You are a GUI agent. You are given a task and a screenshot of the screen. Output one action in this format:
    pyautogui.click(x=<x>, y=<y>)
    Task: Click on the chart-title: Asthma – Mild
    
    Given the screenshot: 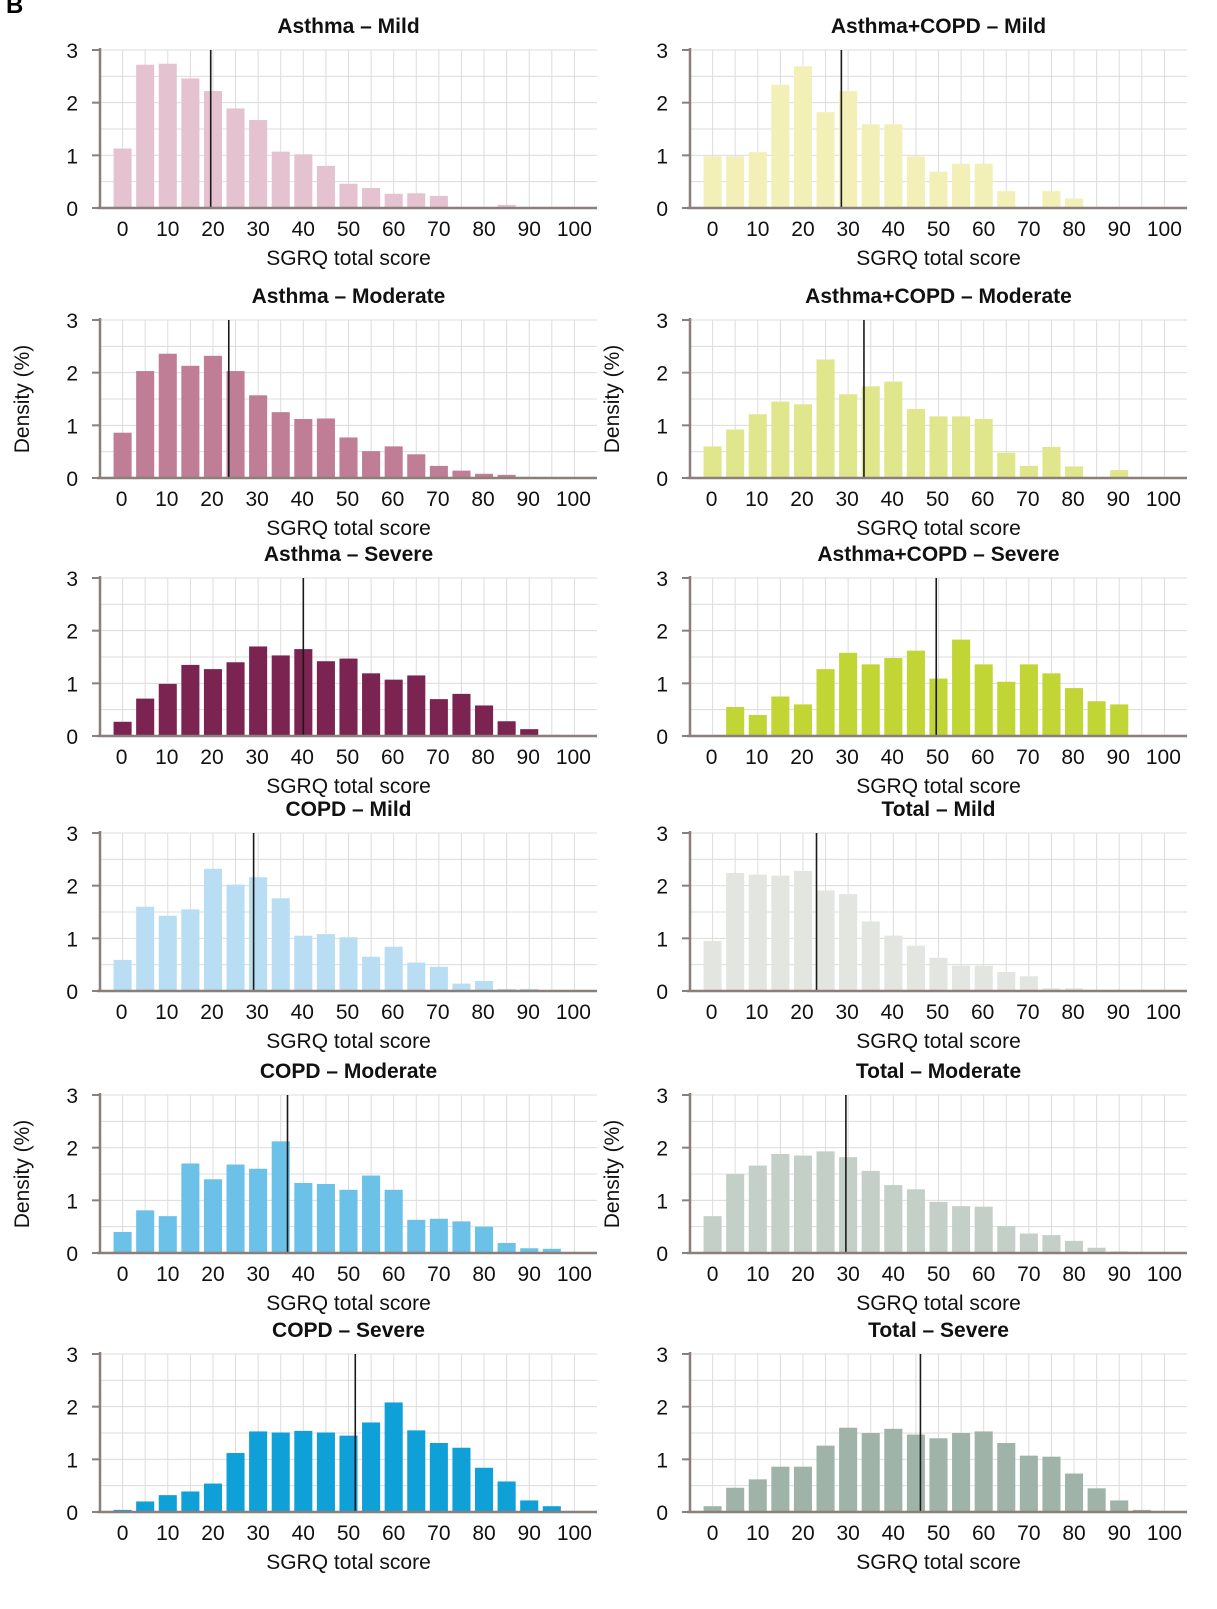 What is the action you would take?
    pyautogui.click(x=348, y=26)
    